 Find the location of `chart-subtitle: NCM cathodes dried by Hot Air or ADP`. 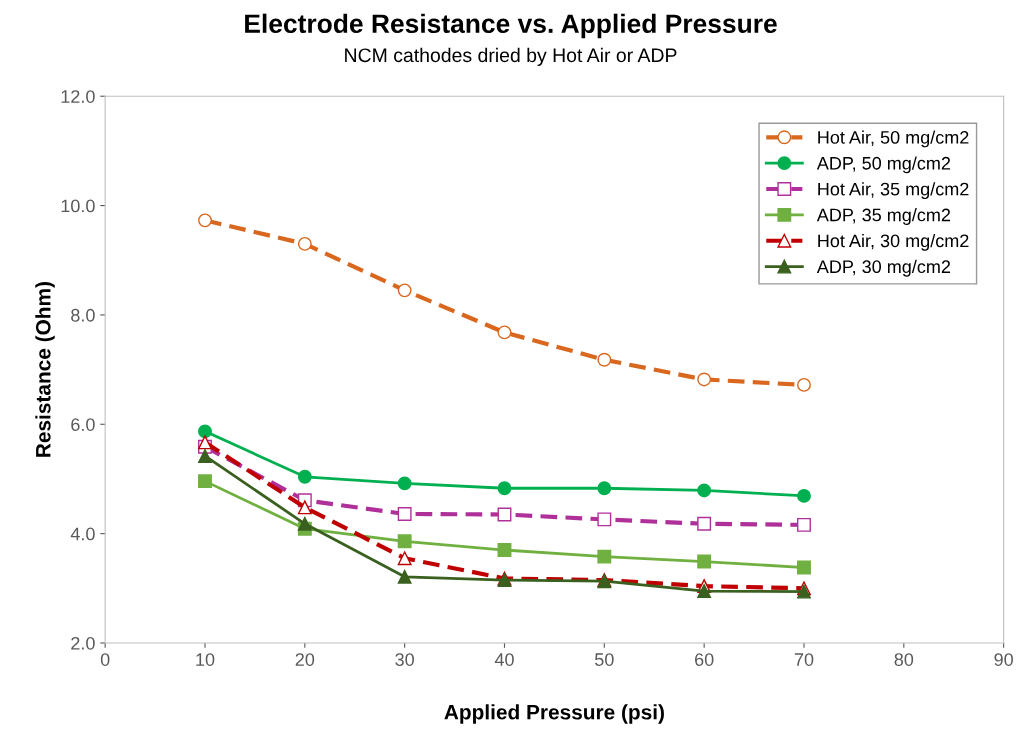

chart-subtitle: NCM cathodes dried by Hot Air or ADP is located at coordinates (511, 56).